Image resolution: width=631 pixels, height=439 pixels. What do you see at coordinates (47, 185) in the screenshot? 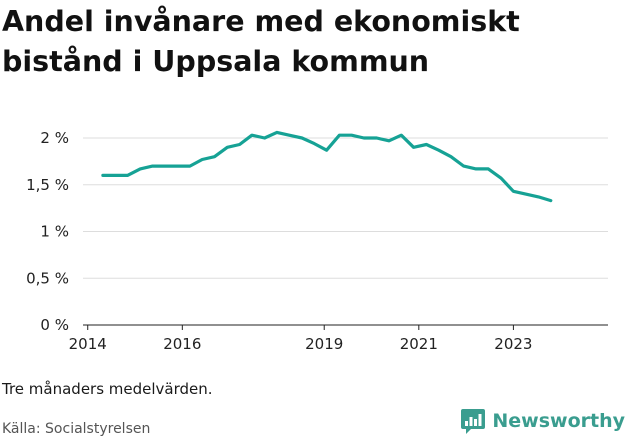
I see `y-tick-label: 1,5 %` at bounding box center [47, 185].